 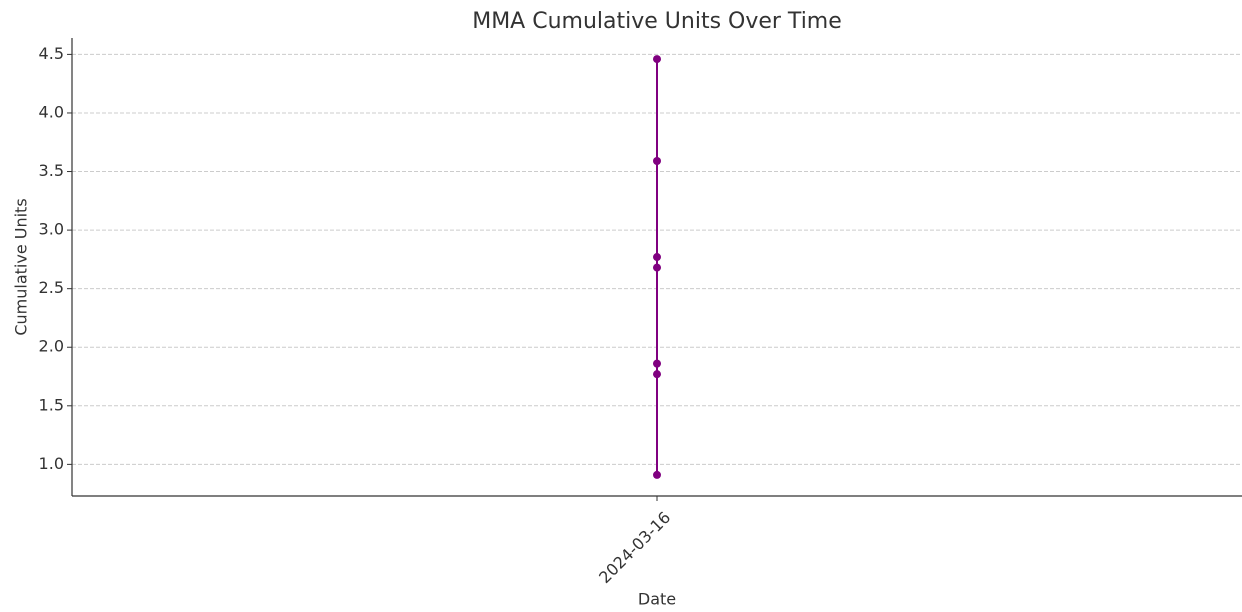 What do you see at coordinates (51, 287) in the screenshot?
I see `y-tick-label: 2.5` at bounding box center [51, 287].